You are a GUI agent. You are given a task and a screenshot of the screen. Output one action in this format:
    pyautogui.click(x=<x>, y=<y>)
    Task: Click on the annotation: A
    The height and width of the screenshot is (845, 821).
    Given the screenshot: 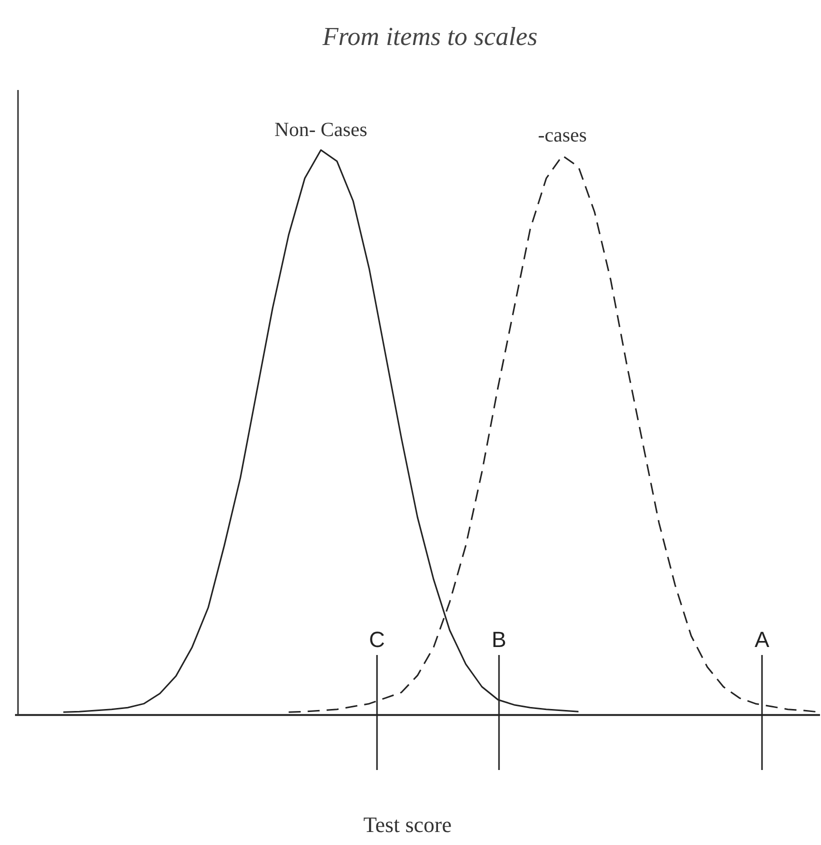 What is the action you would take?
    pyautogui.click(x=762, y=639)
    